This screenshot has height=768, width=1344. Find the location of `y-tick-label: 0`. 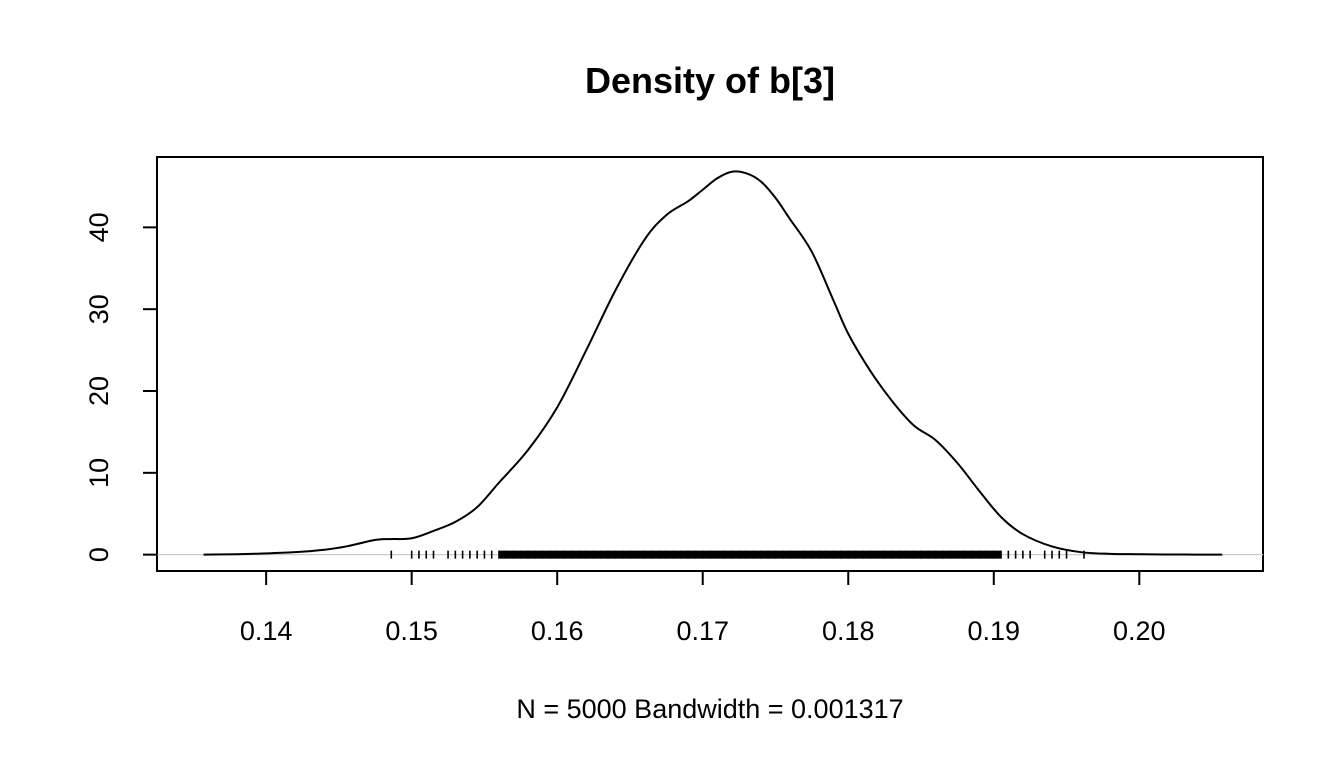

y-tick-label: 0 is located at coordinates (99, 554).